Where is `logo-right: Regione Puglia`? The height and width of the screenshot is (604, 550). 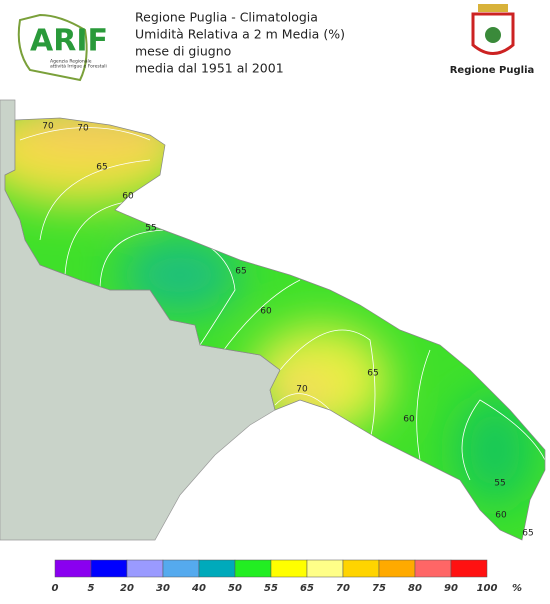 logo-right: Regione Puglia is located at coordinates (492, 40).